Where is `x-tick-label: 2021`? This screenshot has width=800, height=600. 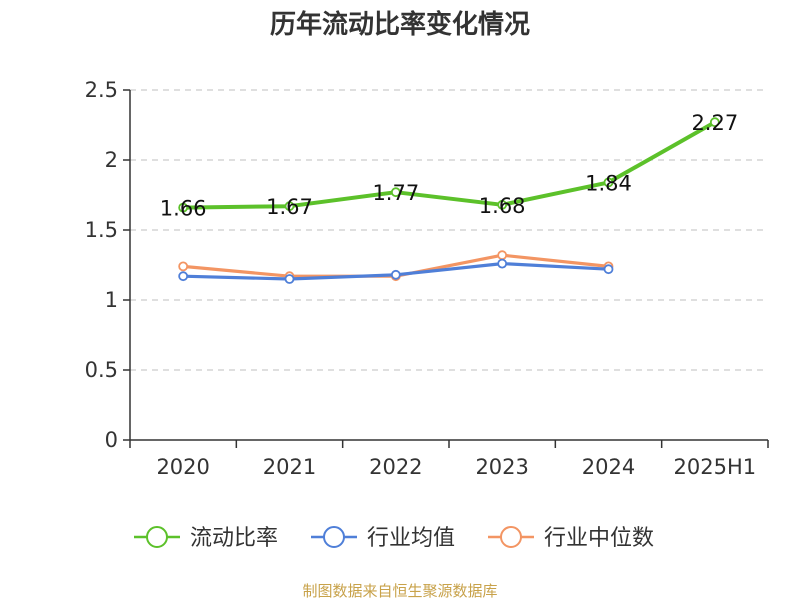 x-tick-label: 2021 is located at coordinates (289, 467).